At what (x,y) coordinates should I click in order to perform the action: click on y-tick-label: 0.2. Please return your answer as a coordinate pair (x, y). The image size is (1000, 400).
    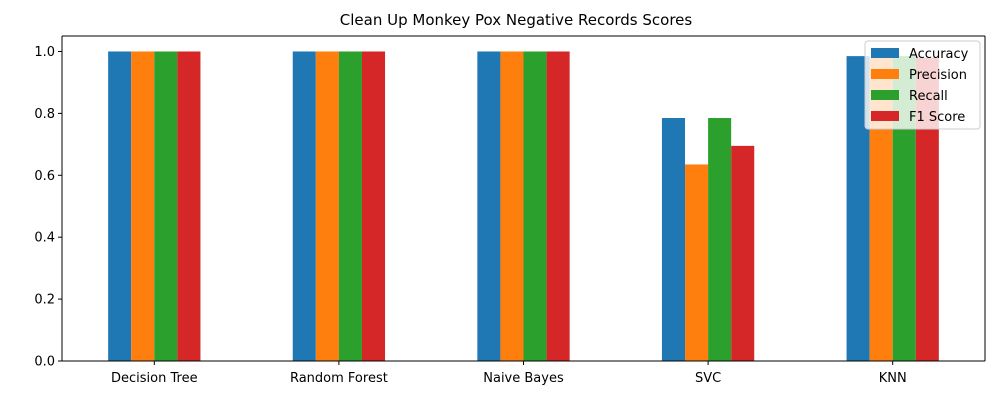
    Looking at the image, I should click on (44, 300).